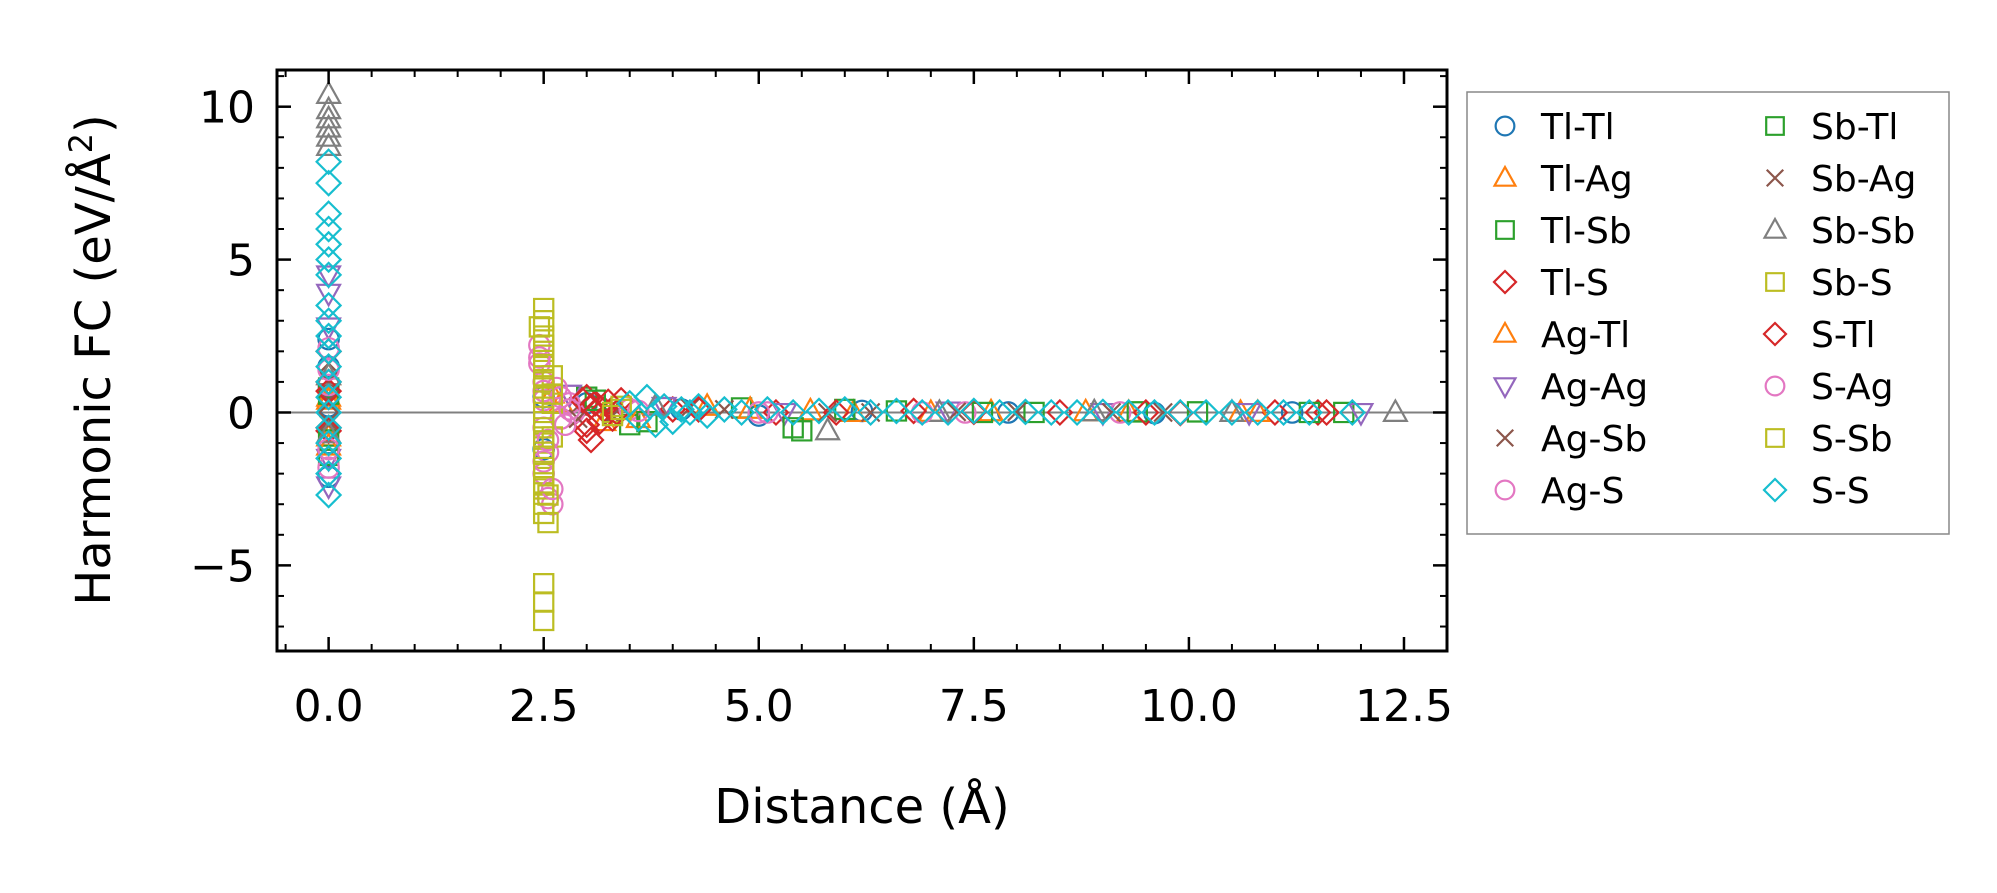  I want to click on x-tick-label: 10.0, so click(1189, 706).